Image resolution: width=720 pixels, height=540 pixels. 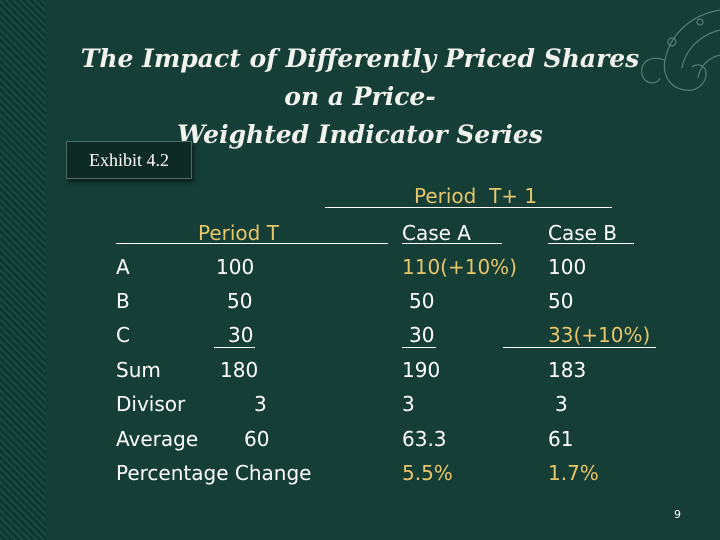 I want to click on page-number: 9, so click(x=677, y=514).